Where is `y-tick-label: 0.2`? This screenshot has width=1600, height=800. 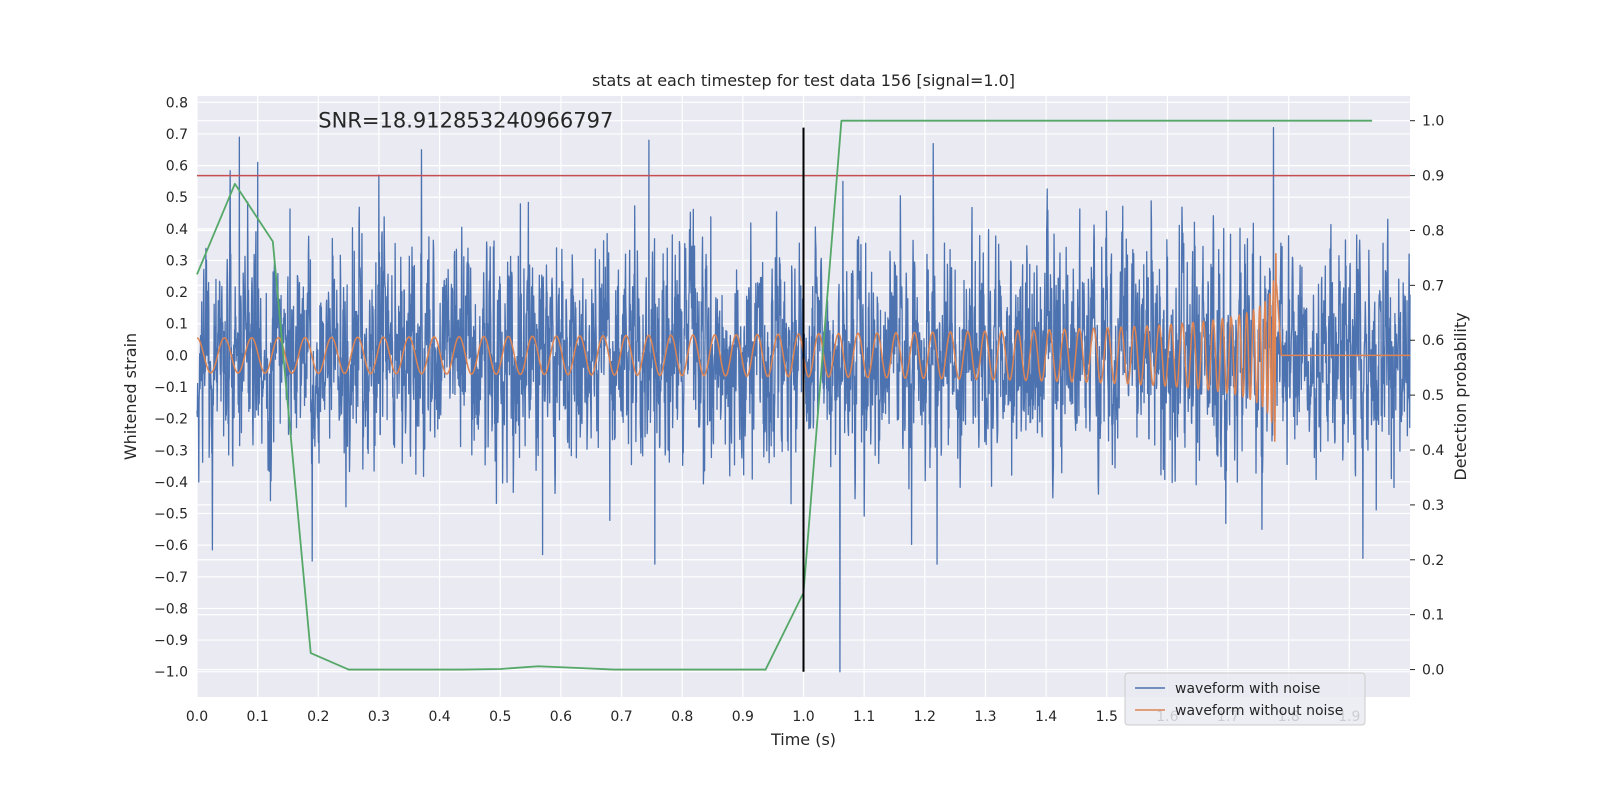
y-tick-label: 0.2 is located at coordinates (177, 293).